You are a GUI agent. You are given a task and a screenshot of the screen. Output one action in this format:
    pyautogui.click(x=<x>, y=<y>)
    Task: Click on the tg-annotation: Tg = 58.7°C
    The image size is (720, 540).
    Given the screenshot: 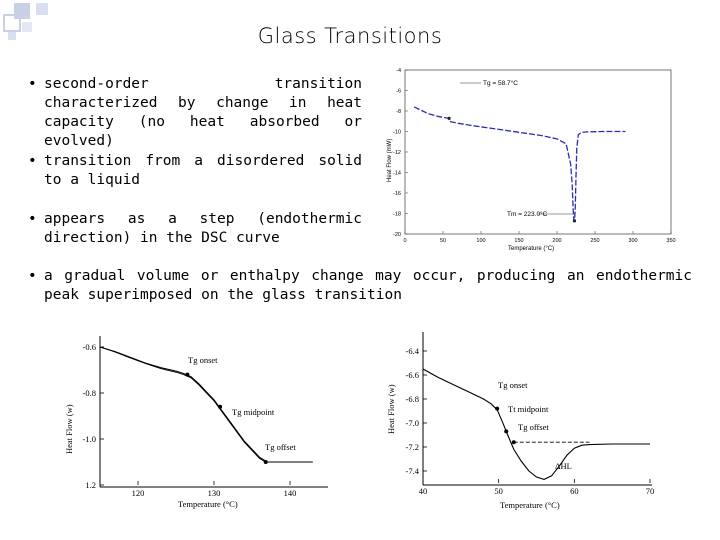 What is the action you would take?
    pyautogui.click(x=500, y=83)
    